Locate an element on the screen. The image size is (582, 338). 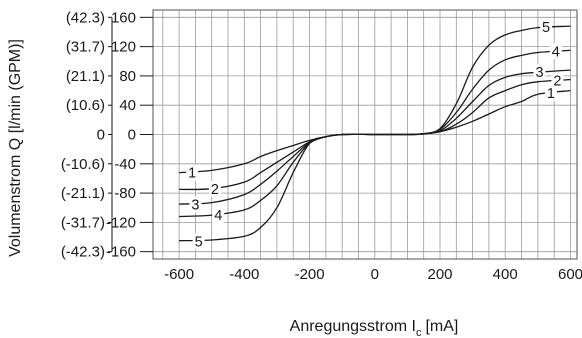
y-tick-label: 80 is located at coordinates (127, 76).